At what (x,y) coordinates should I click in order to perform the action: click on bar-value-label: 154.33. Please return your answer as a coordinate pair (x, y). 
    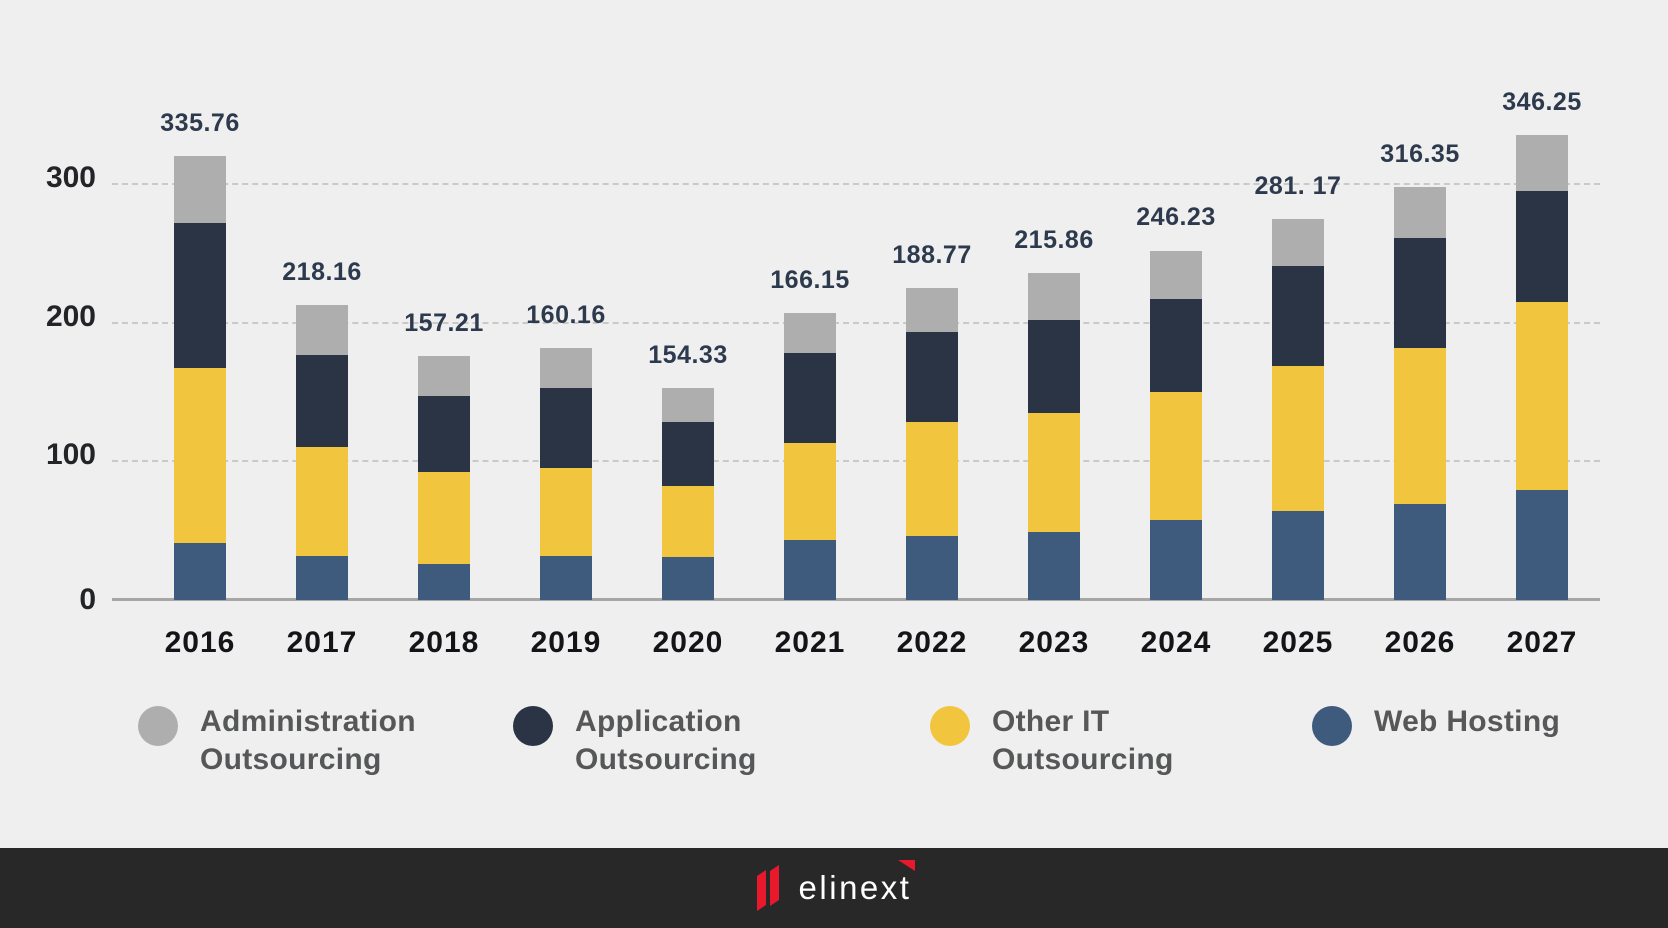
    Looking at the image, I should click on (688, 354).